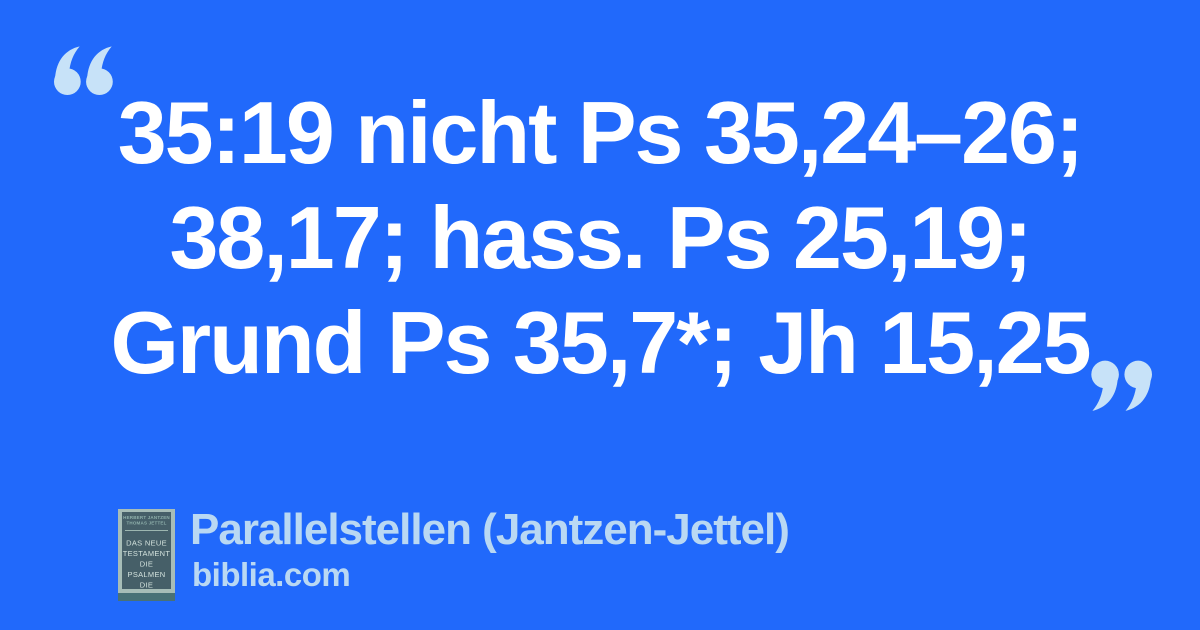 This screenshot has height=630, width=1200. Describe the element at coordinates (146, 569) in the screenshot. I see `book-cover-title-line-3: DIE PSALMEN` at that location.